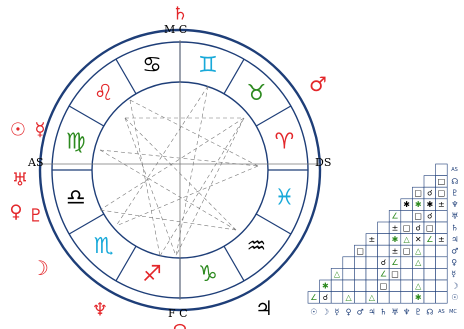 The width and height of the screenshot is (464, 329). I want to click on grid-row-label: ☽, so click(454, 285).